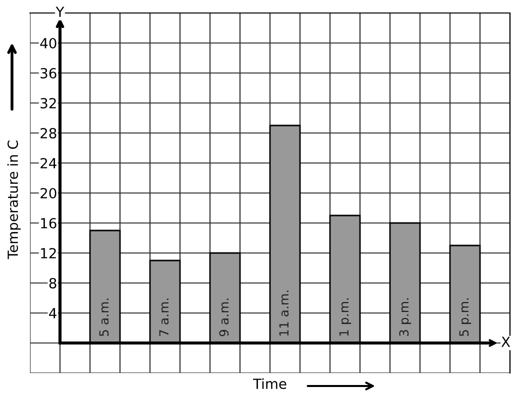  What do you see at coordinates (48, 163) in the screenshot?
I see `y-tick-label: 24` at bounding box center [48, 163].